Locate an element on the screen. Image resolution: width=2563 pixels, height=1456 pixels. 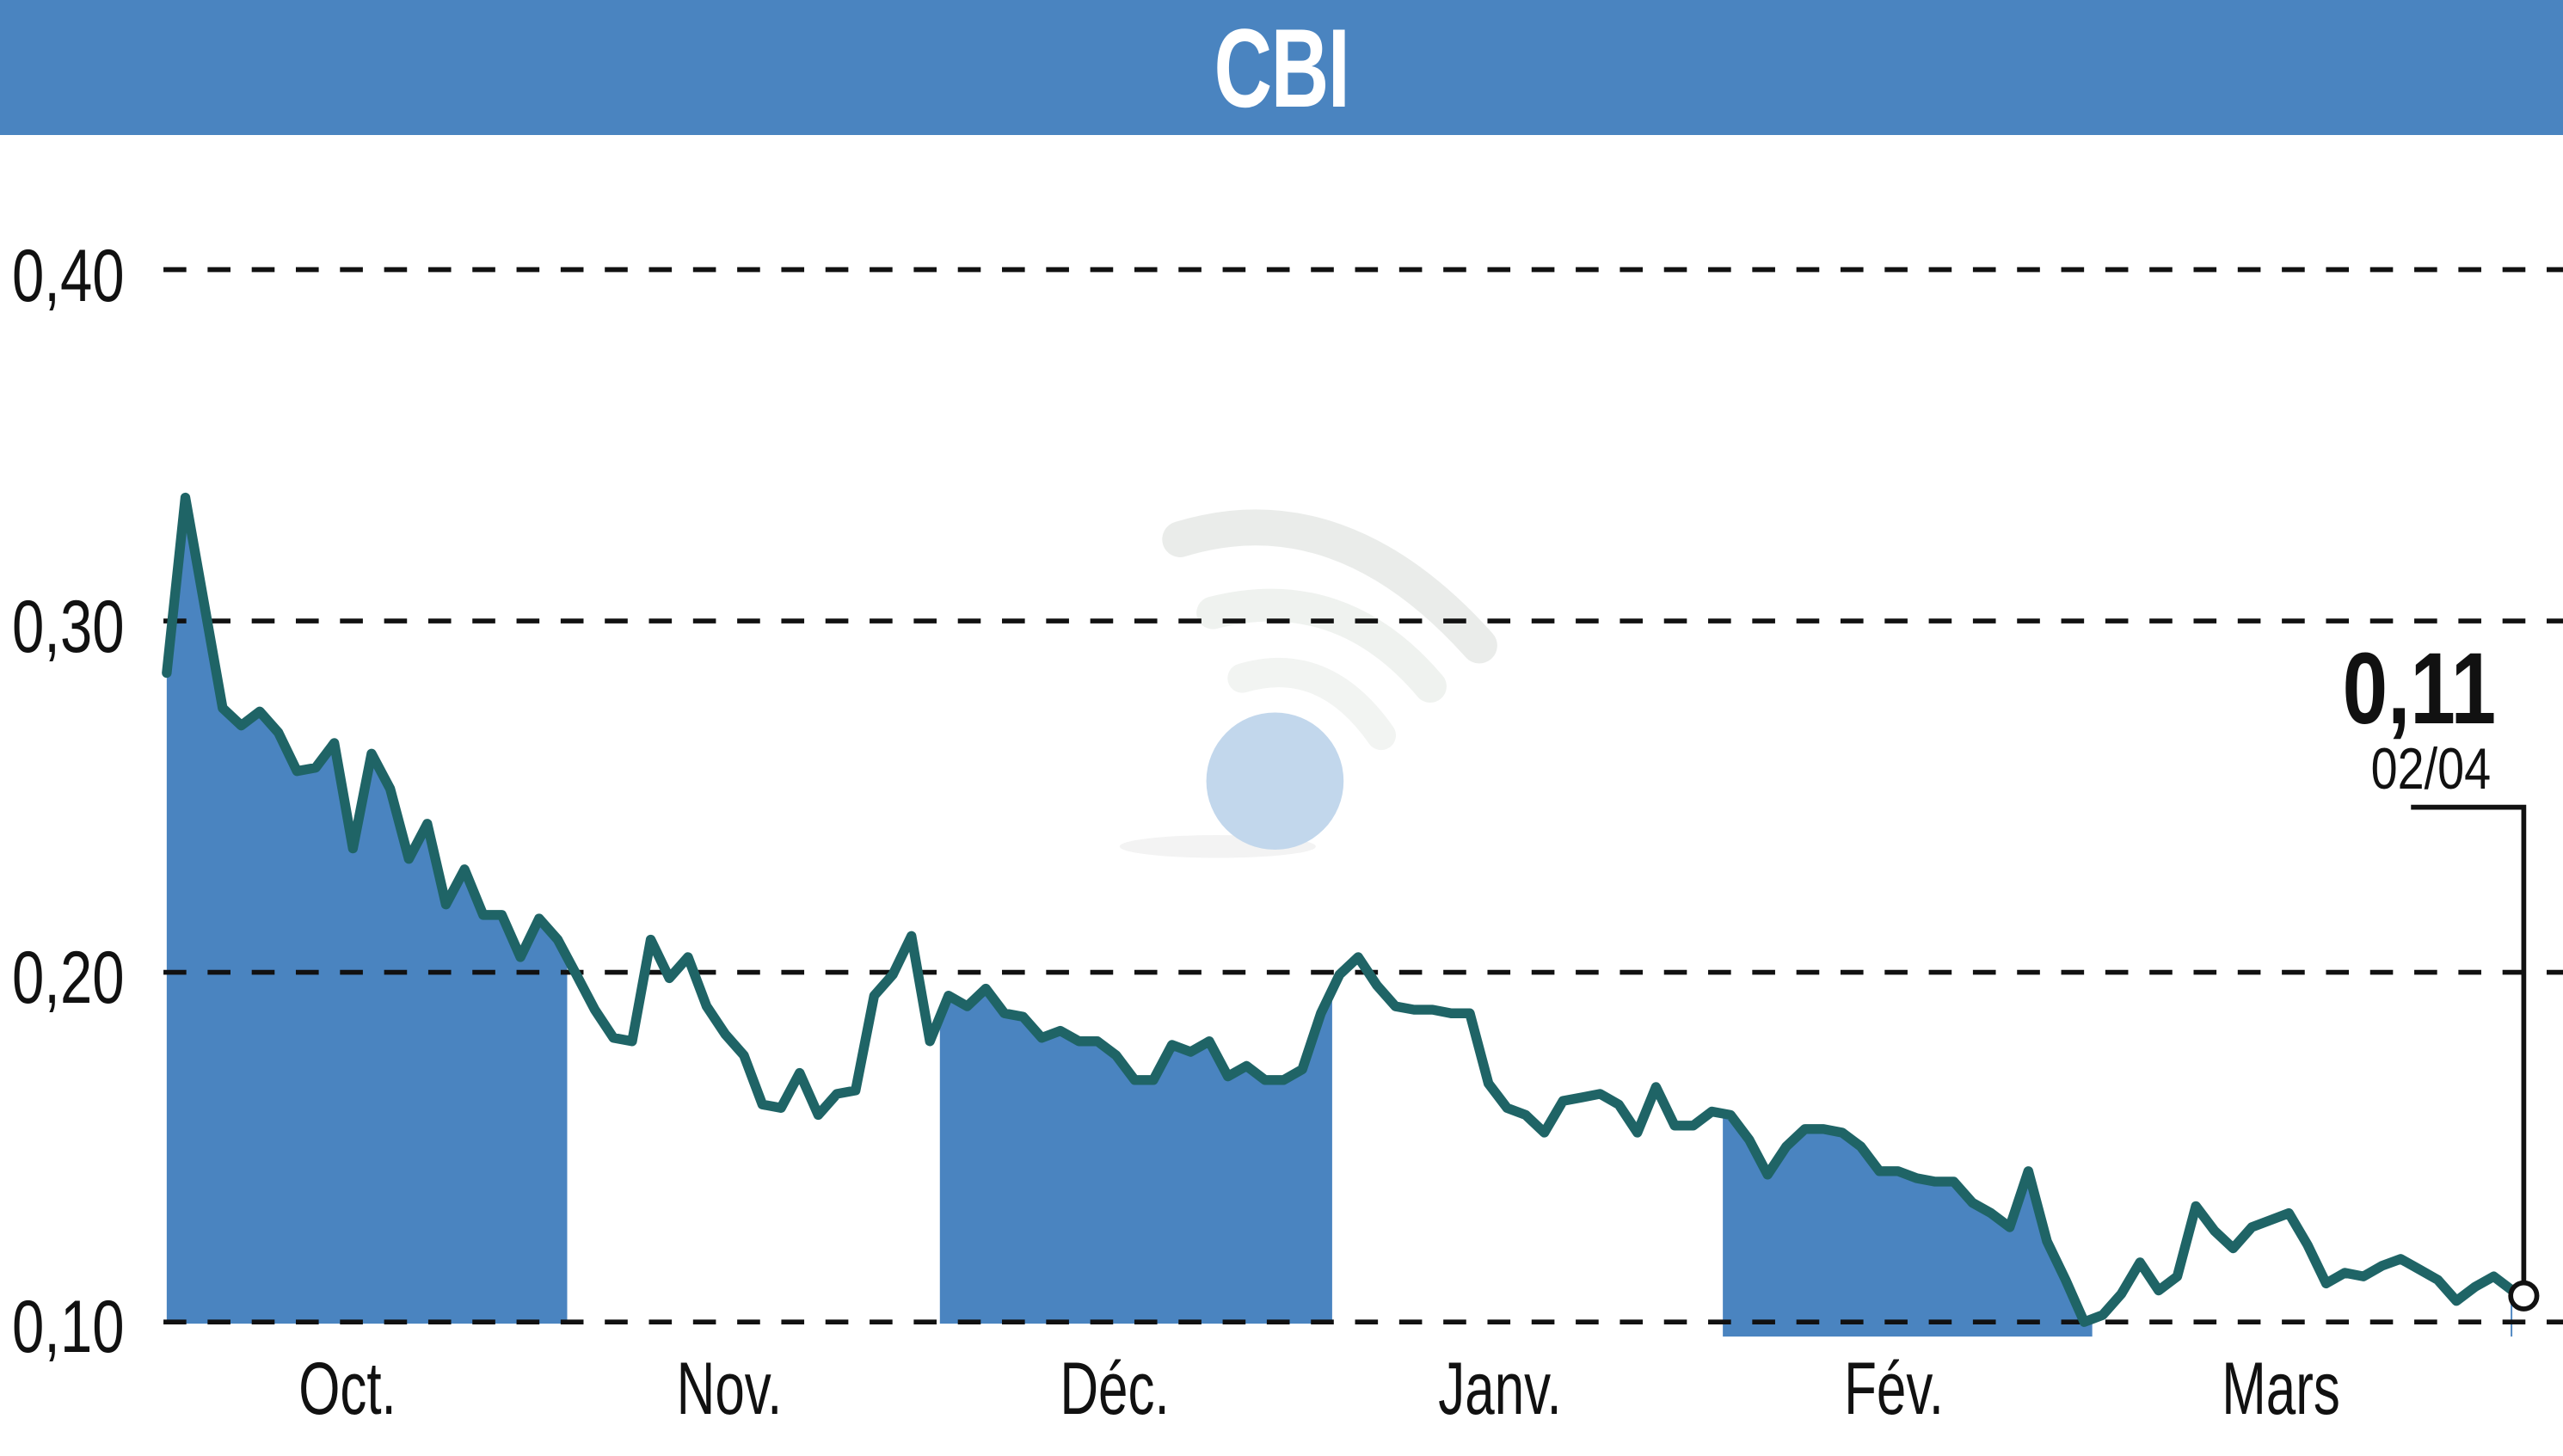
last-value-label: 0,11 is located at coordinates (2419, 689).